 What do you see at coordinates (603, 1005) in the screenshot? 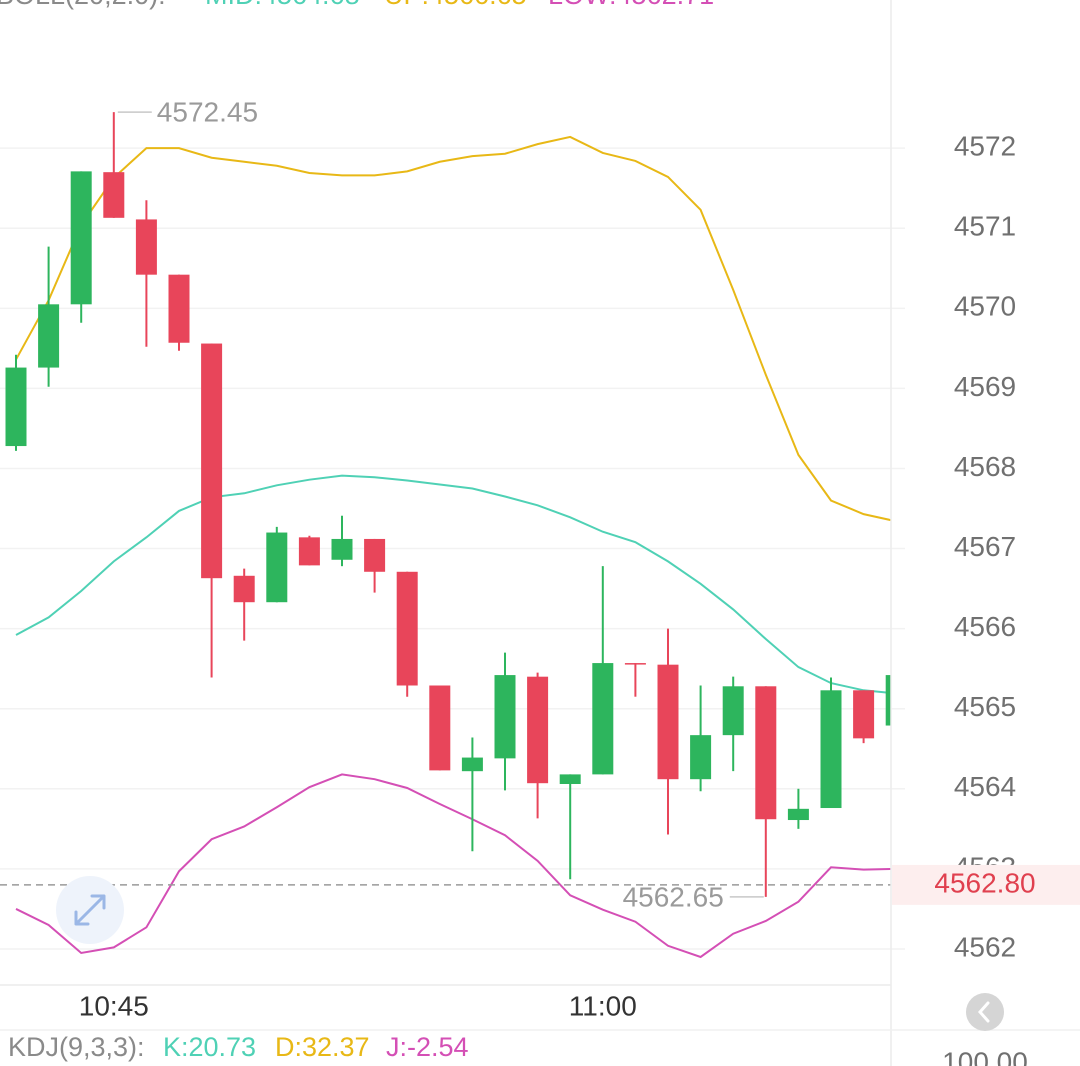
I see `x-tick-label: 11:00` at bounding box center [603, 1005].